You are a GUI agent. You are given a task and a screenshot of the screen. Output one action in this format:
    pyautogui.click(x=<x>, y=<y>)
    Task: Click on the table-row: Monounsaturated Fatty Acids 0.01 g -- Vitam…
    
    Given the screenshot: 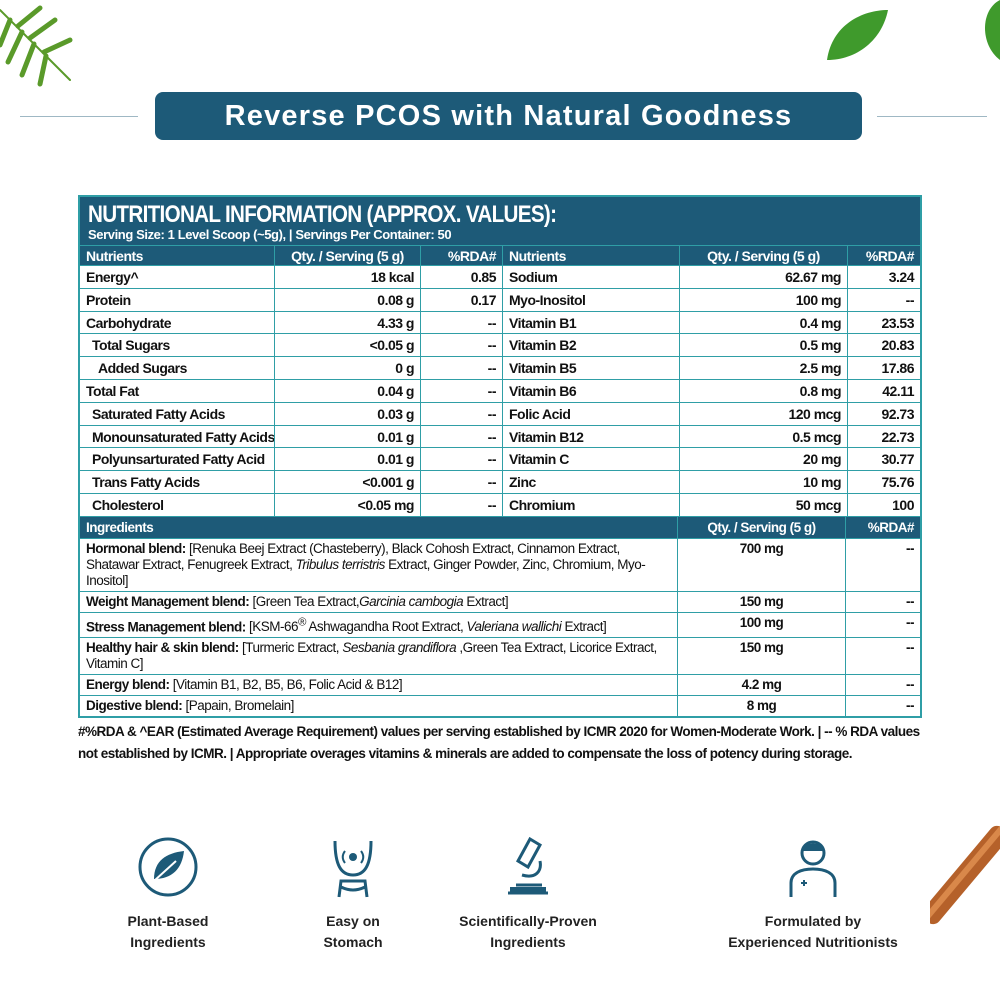 What is the action you would take?
    pyautogui.click(x=500, y=436)
    